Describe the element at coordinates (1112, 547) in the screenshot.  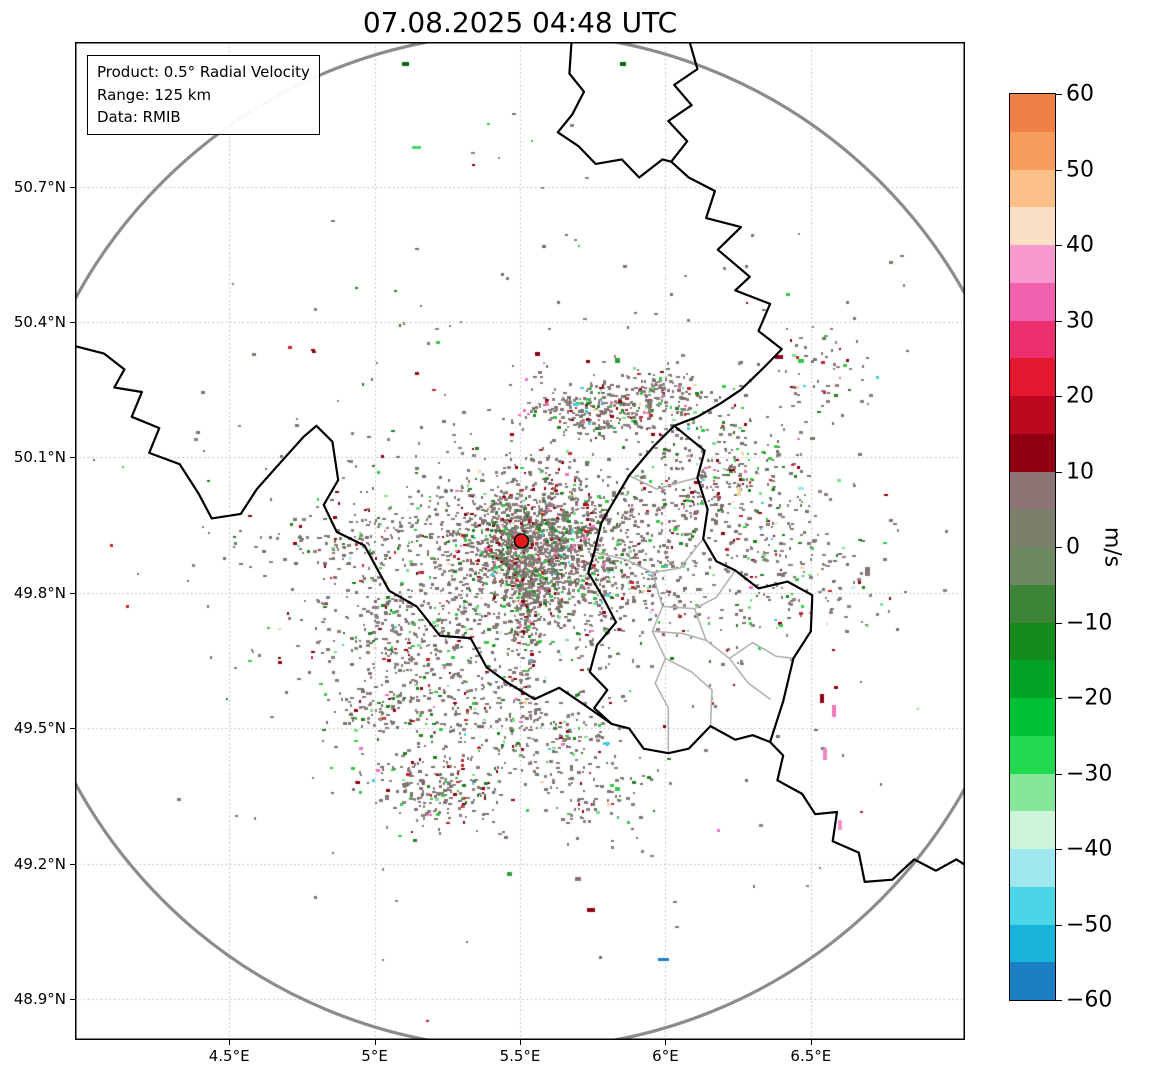
I see `colorbar-unit-label: m/s` at that location.